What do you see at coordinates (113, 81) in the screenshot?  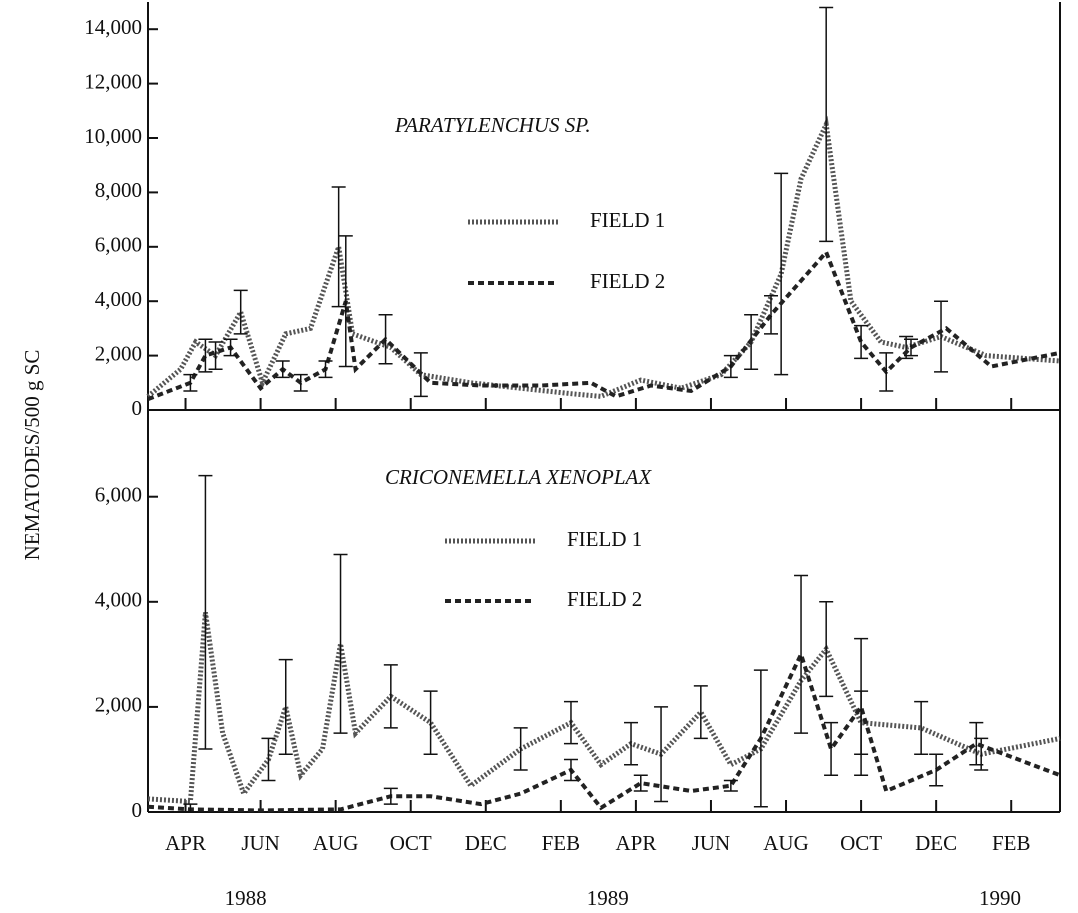 I see `y-tick-label: 12,000` at bounding box center [113, 81].